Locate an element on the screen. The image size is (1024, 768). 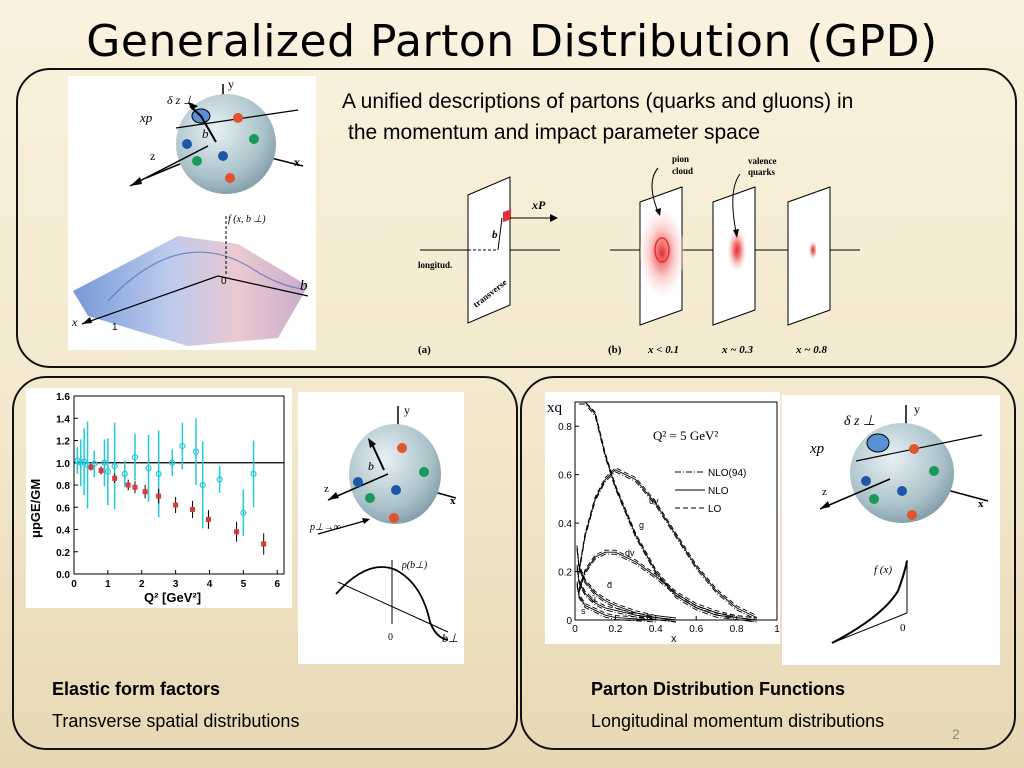
f-label: f (x, b ⊥) is located at coordinates (247, 219).